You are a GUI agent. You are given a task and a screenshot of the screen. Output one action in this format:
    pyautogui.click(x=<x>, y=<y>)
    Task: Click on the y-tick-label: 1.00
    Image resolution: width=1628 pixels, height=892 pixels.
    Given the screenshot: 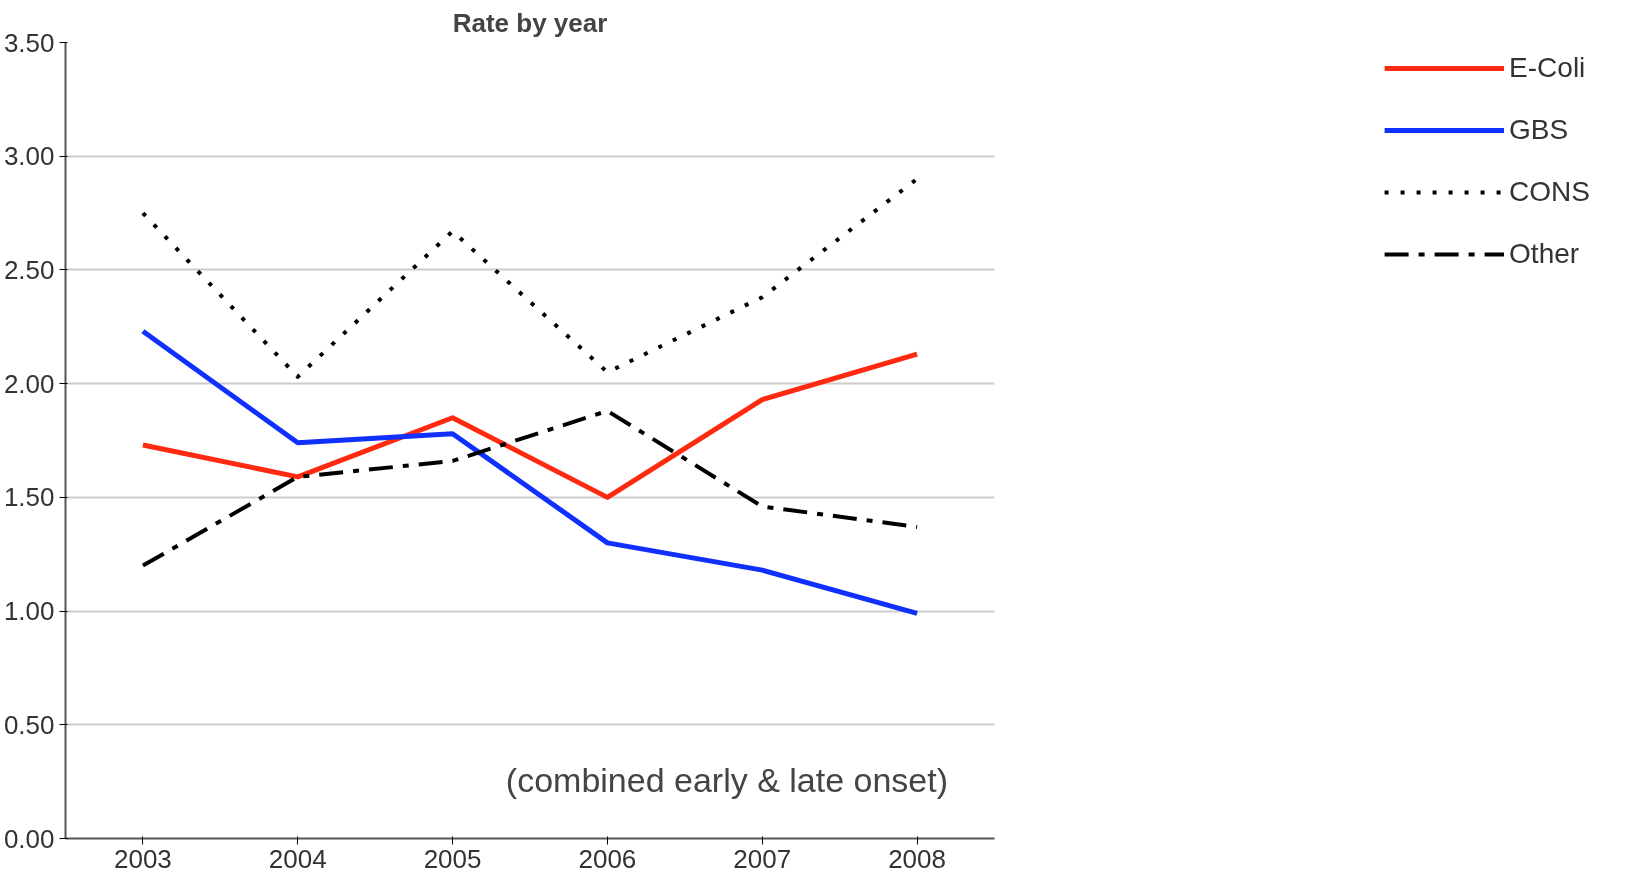 What is the action you would take?
    pyautogui.click(x=29, y=611)
    